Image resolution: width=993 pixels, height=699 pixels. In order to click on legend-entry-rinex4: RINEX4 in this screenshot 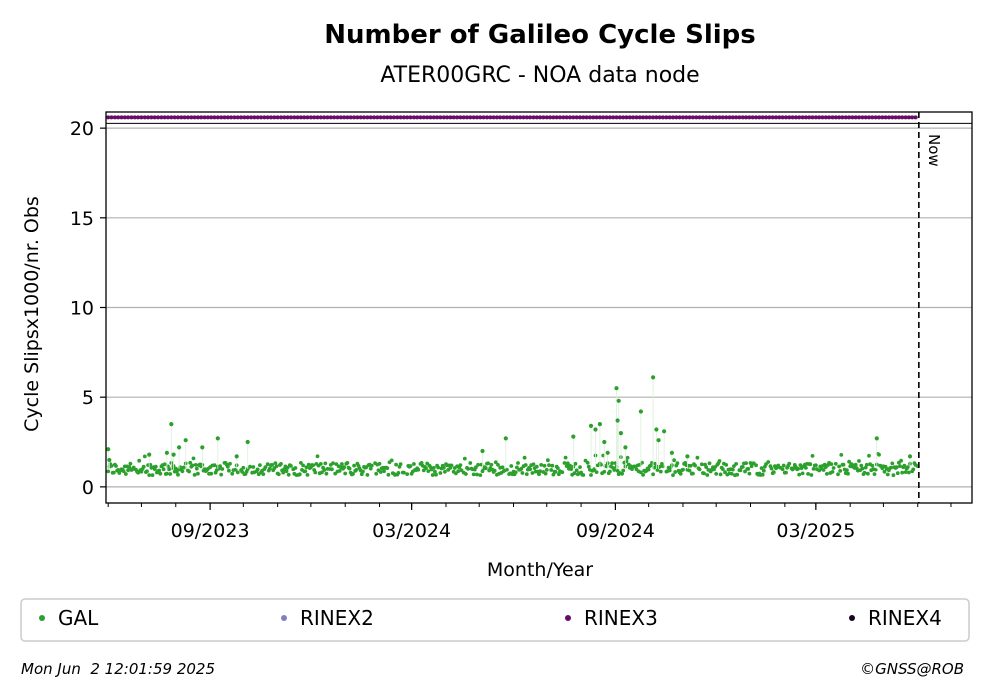, I will do `click(895, 618)`.